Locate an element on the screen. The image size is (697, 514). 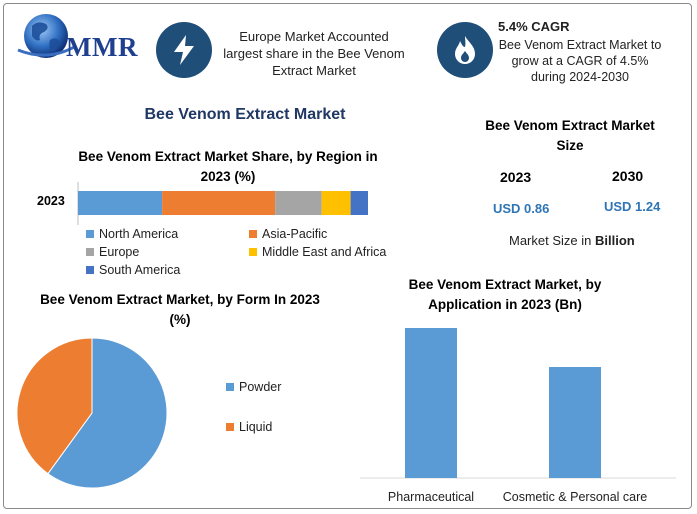
legend-middle-east-africa: Middle East and Africa is located at coordinates (317, 252).